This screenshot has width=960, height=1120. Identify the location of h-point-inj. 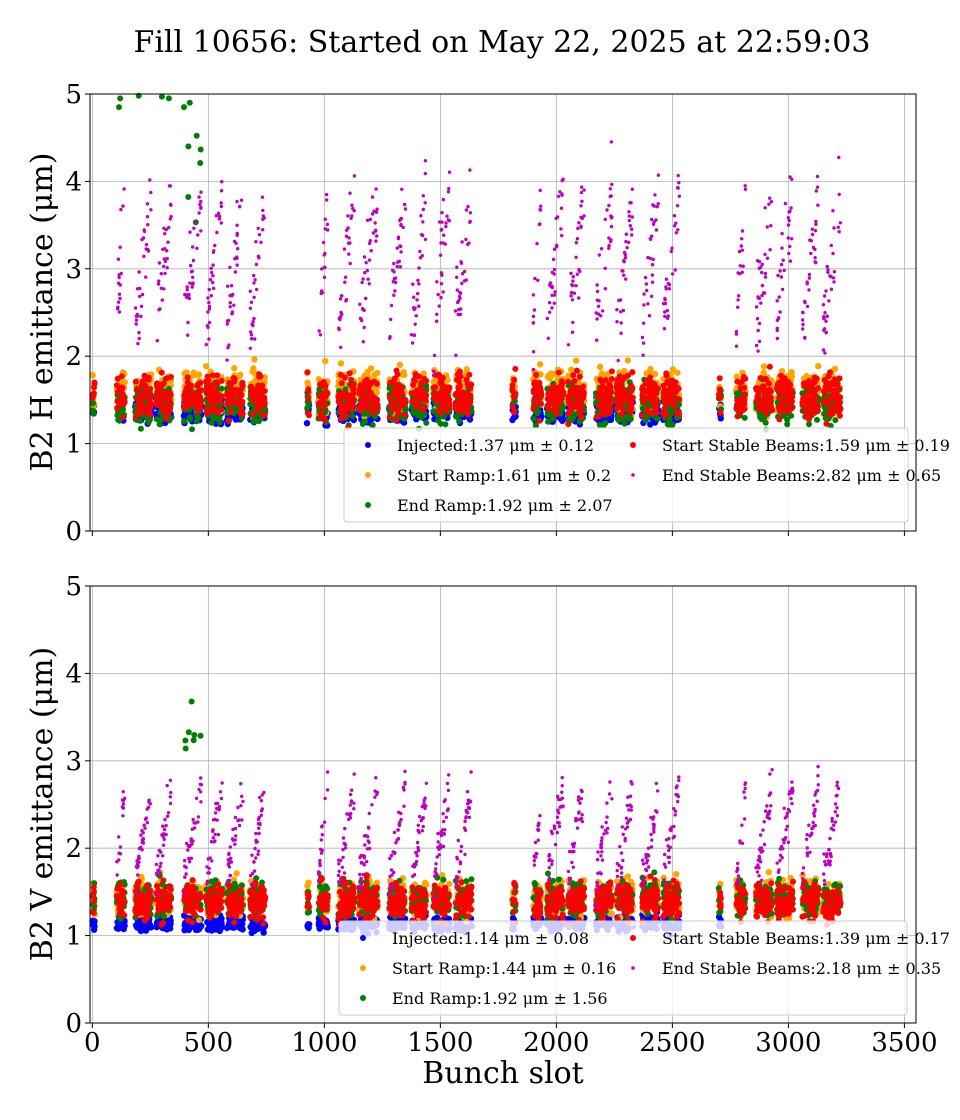
(720, 418).